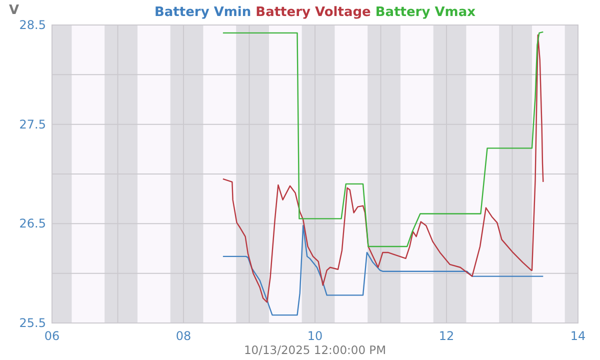  Describe the element at coordinates (14, 10) in the screenshot. I see `y-axis-title: V` at that location.